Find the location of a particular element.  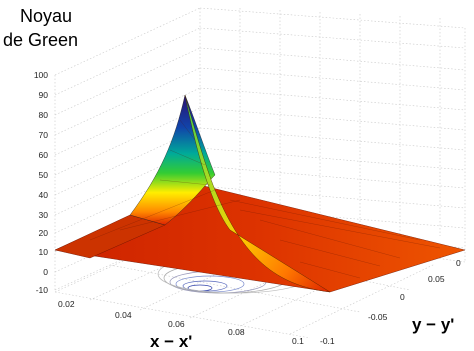

z-tick: 50 is located at coordinates (44, 175).